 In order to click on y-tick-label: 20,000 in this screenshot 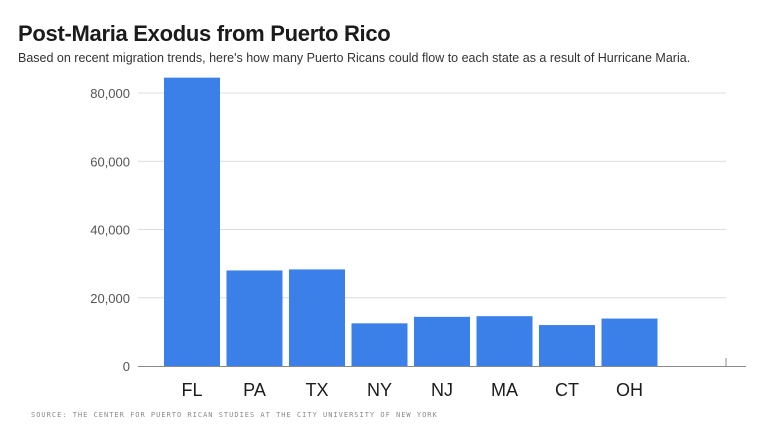, I will do `click(110, 298)`.